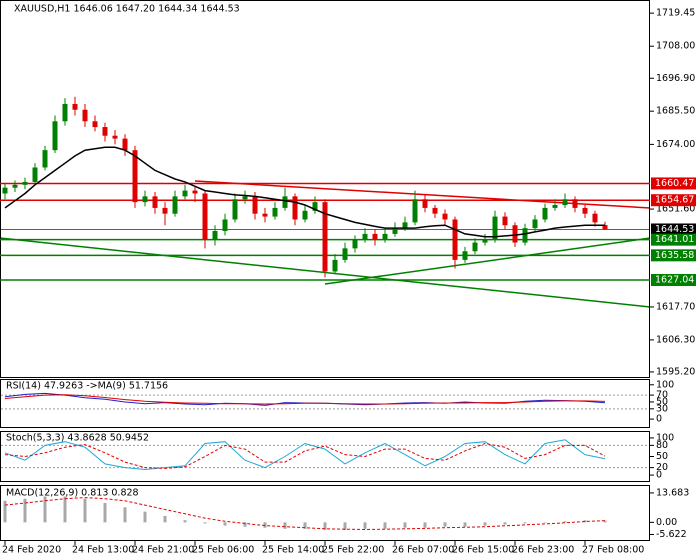 This screenshot has height=560, width=700. What do you see at coordinates (423, 550) in the screenshot?
I see `x-tick-label: 26 Feb 07:00` at bounding box center [423, 550].